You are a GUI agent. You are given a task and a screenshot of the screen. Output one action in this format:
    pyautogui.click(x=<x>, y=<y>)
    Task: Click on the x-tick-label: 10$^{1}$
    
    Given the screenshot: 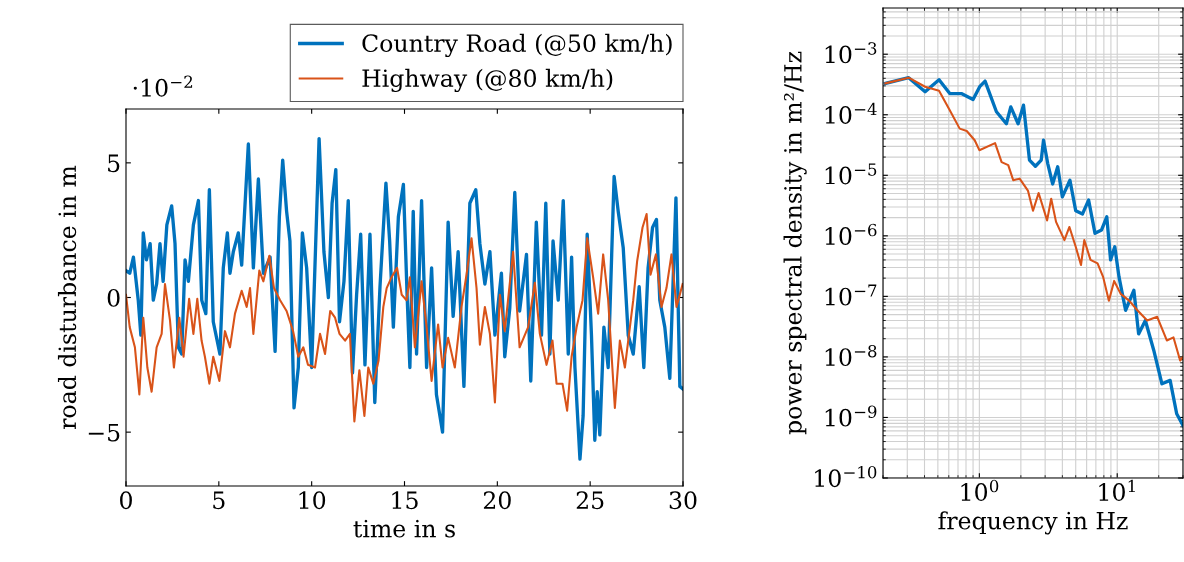 What is the action you would take?
    pyautogui.click(x=1117, y=490)
    